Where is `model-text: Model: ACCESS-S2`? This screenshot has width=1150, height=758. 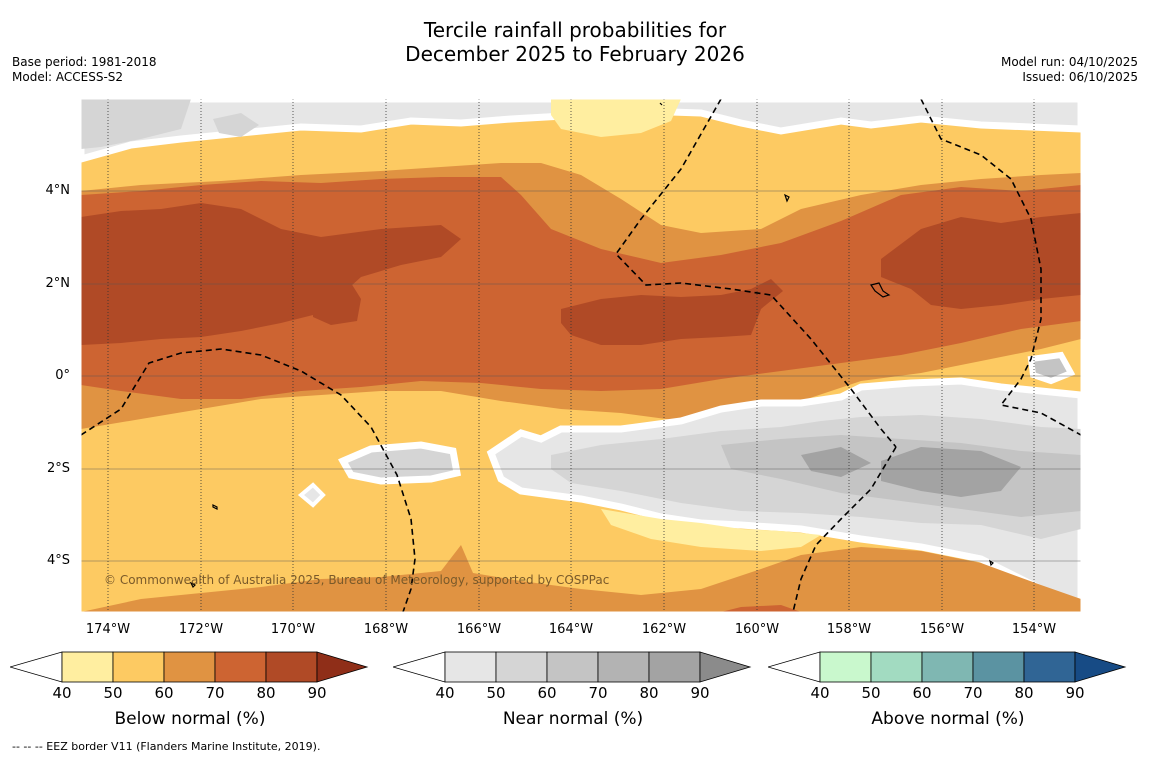 model-text: Model: ACCESS-S2 is located at coordinates (68, 77).